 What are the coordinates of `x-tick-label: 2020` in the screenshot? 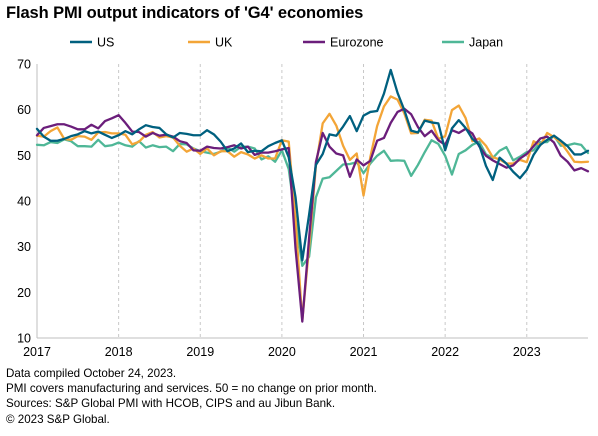 It's located at (282, 352).